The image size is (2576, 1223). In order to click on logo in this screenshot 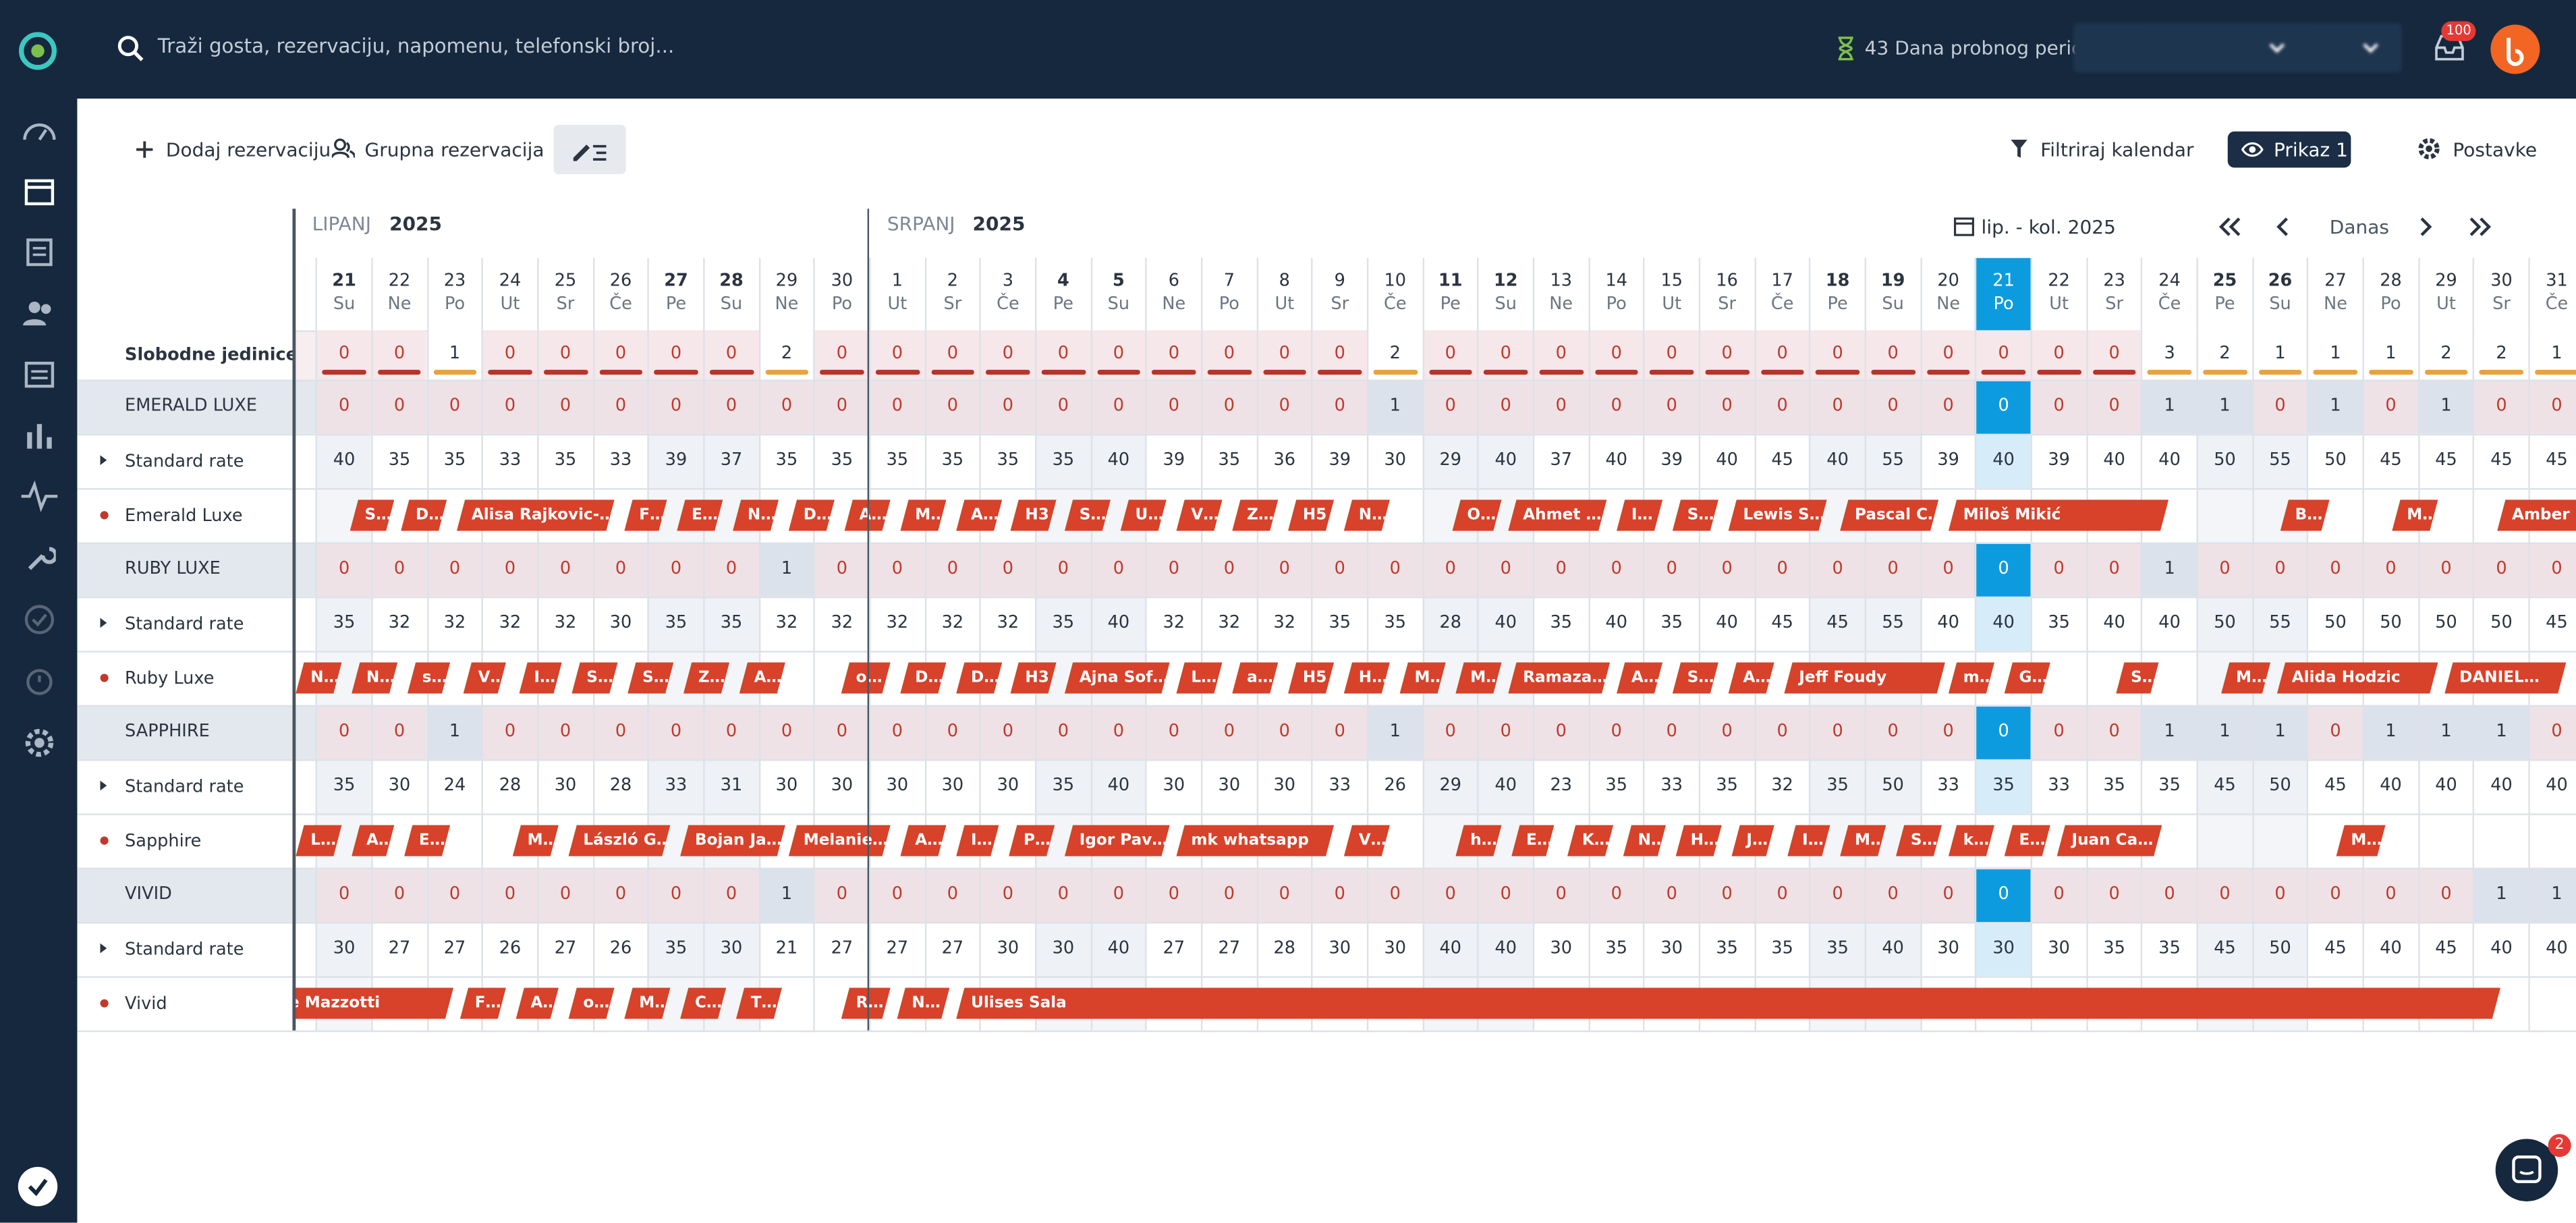, I will do `click(37, 50)`.